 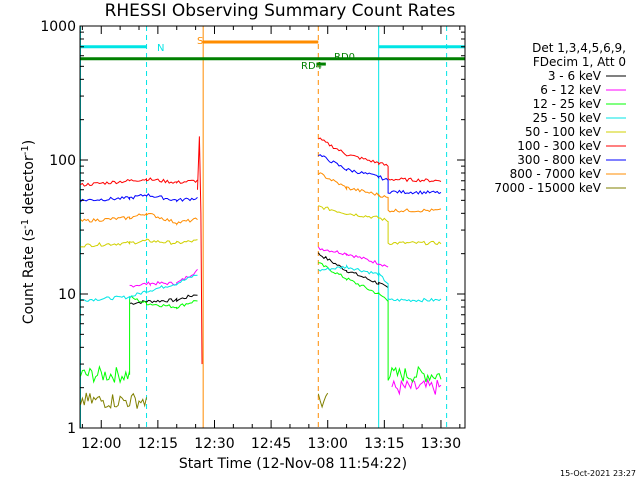 What do you see at coordinates (25, 224) in the screenshot?
I see `y-axis-label-sup1: -1` at bounding box center [25, 224].